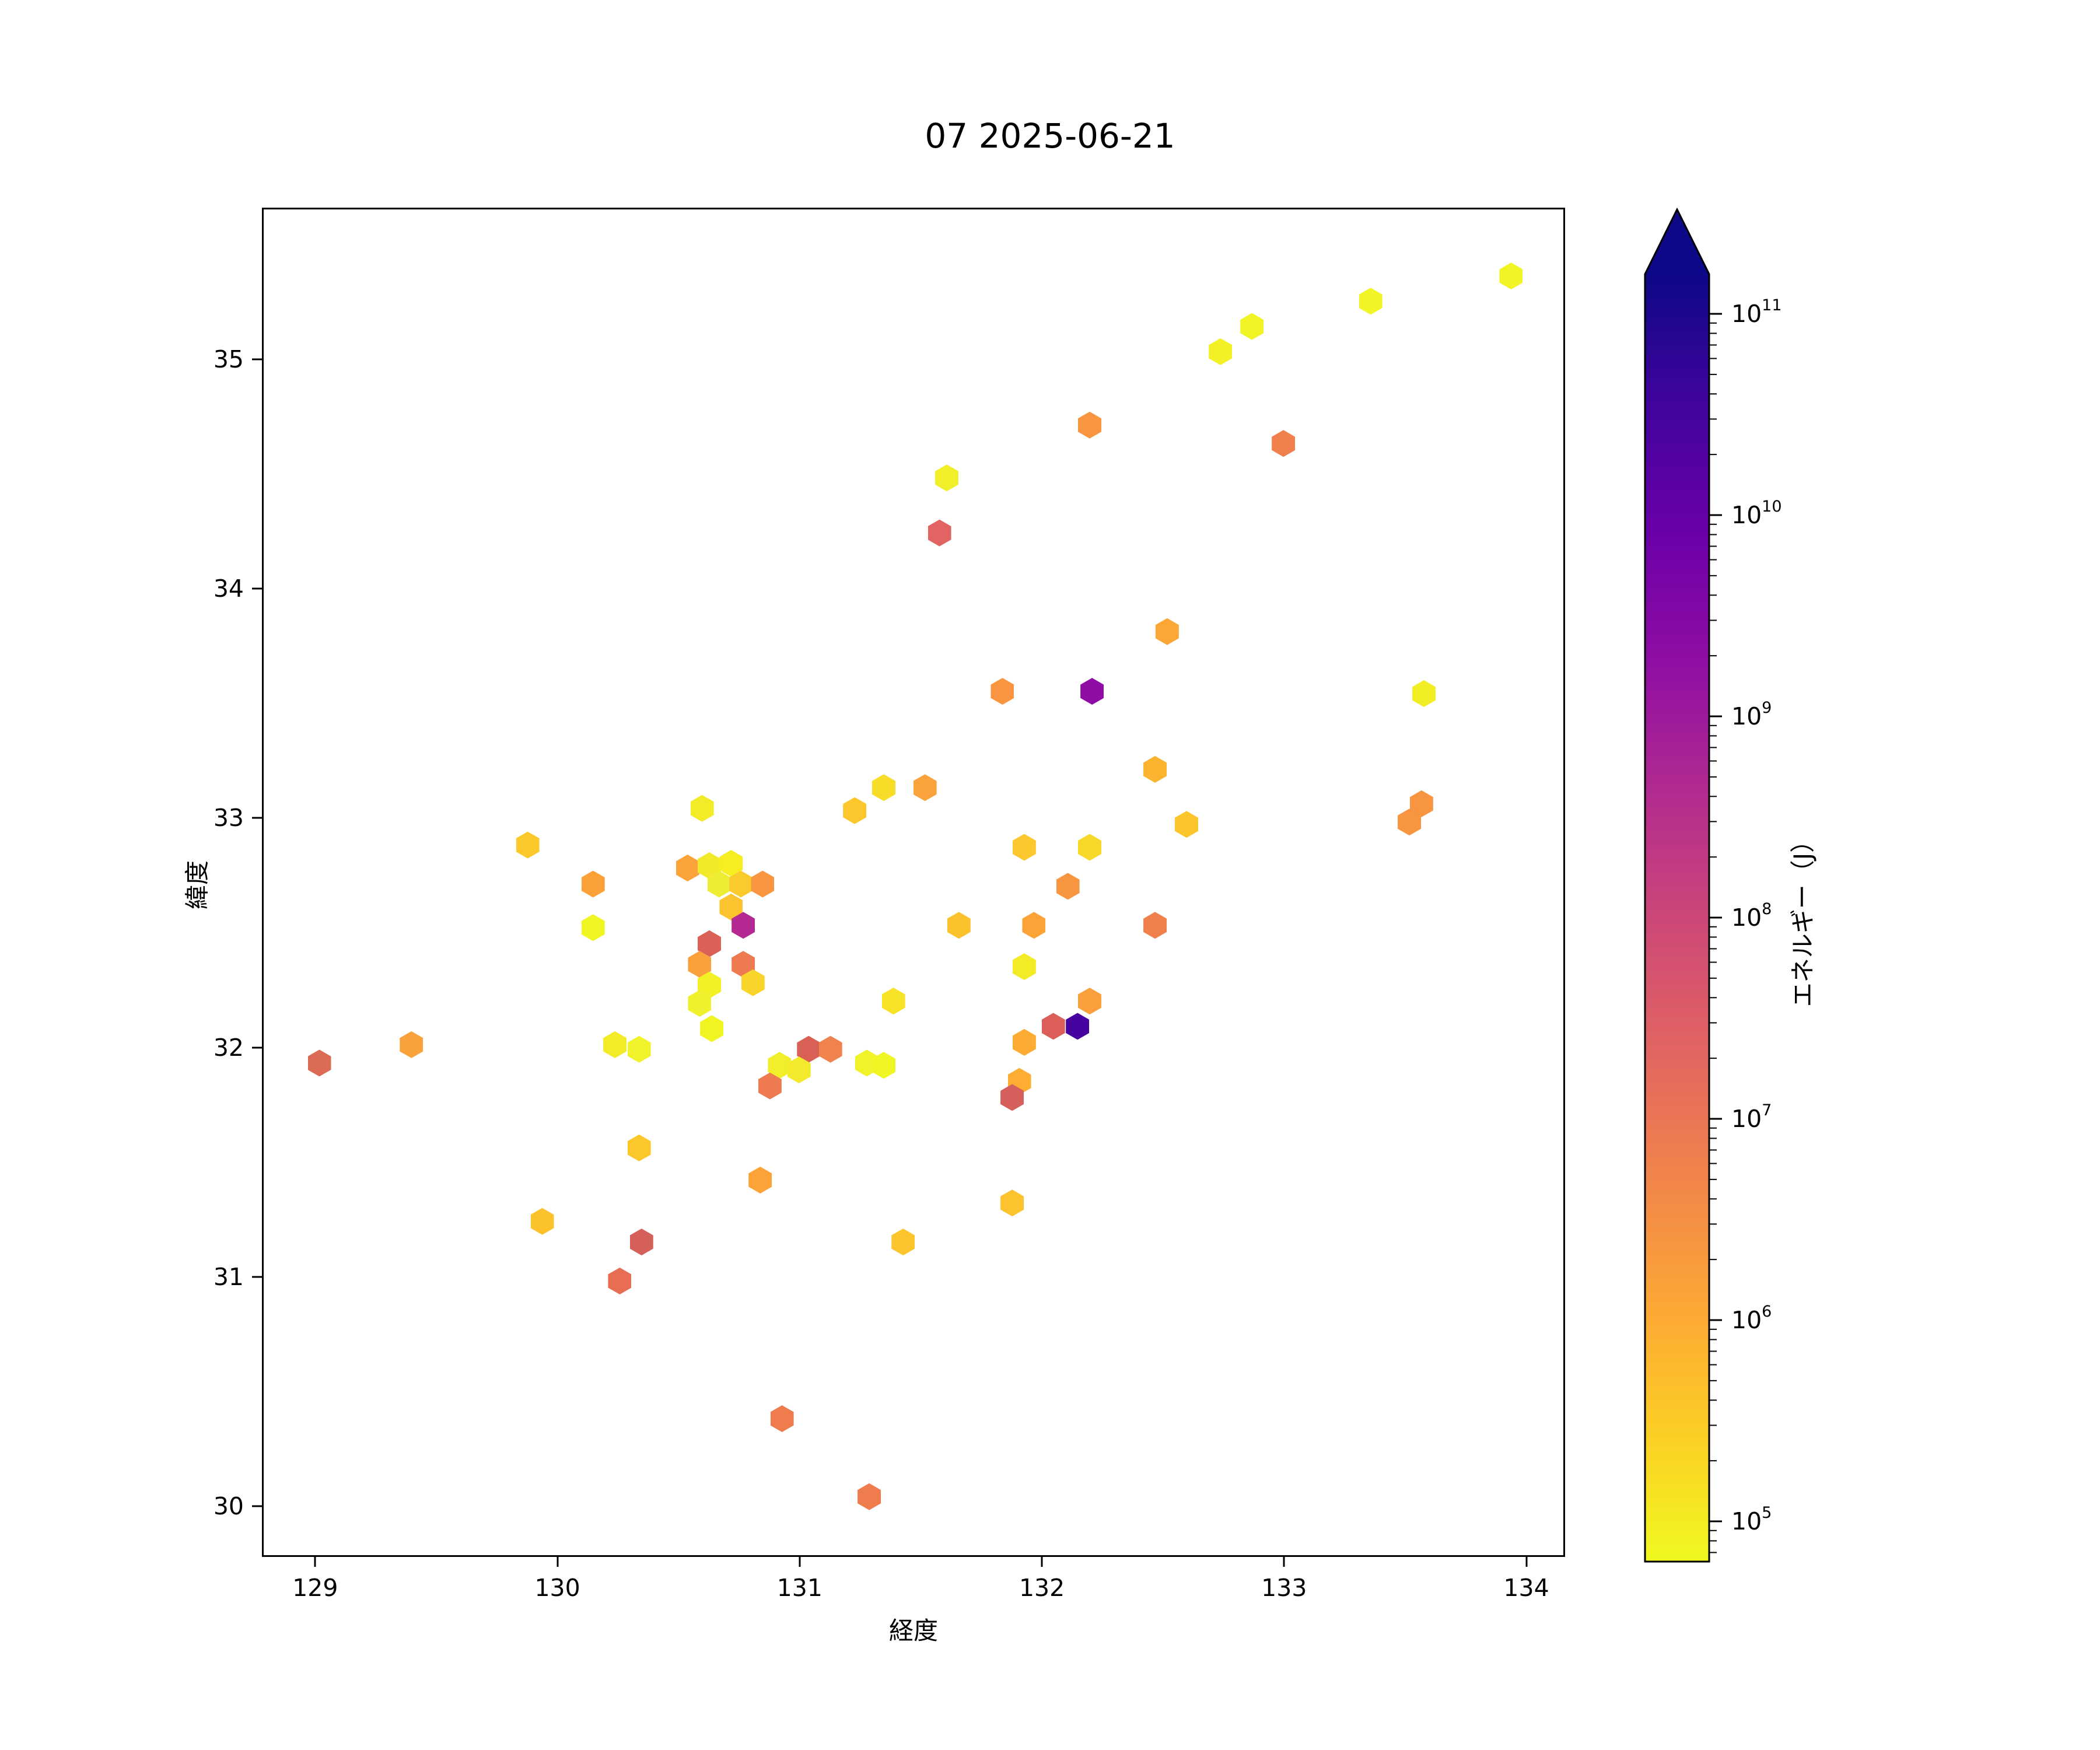  What do you see at coordinates (1756, 312) in the screenshot?
I see `colorbar-tick-label: 10¹¹` at bounding box center [1756, 312].